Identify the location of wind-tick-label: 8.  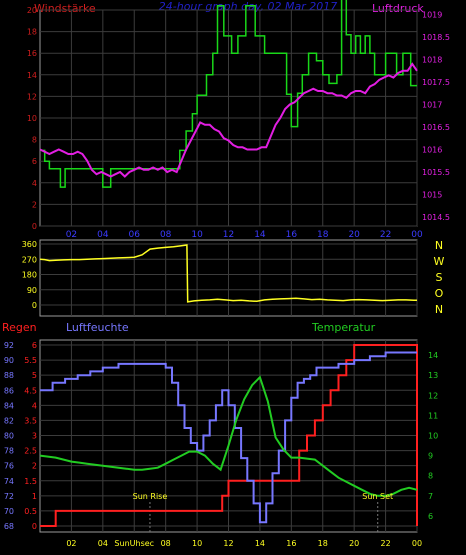
(34, 140).